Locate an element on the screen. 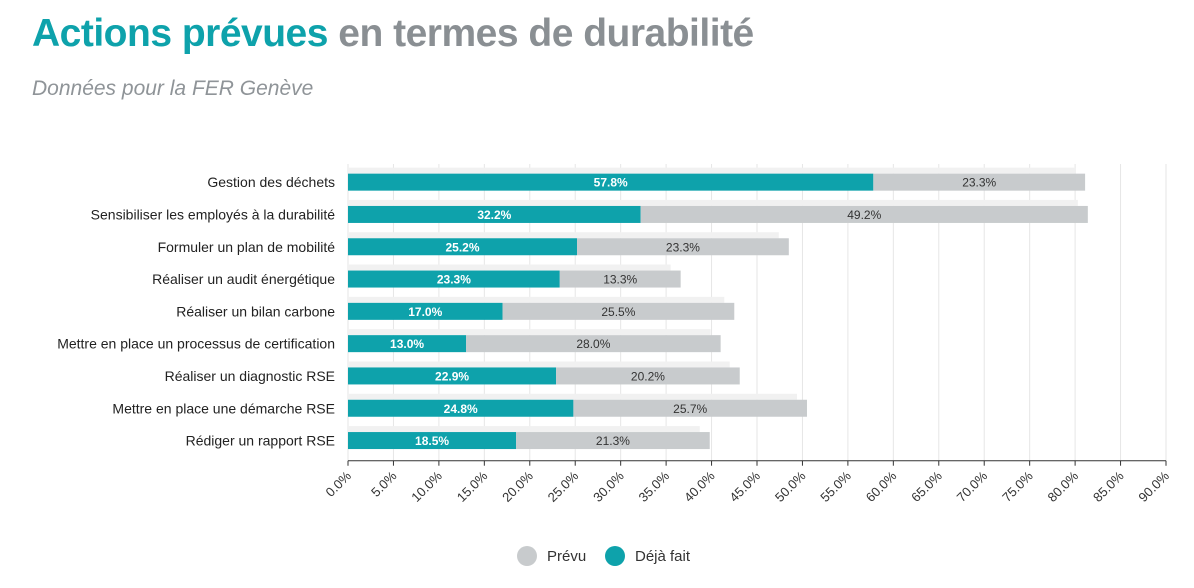  x-tick-label: 85.0% is located at coordinates (1108, 486).